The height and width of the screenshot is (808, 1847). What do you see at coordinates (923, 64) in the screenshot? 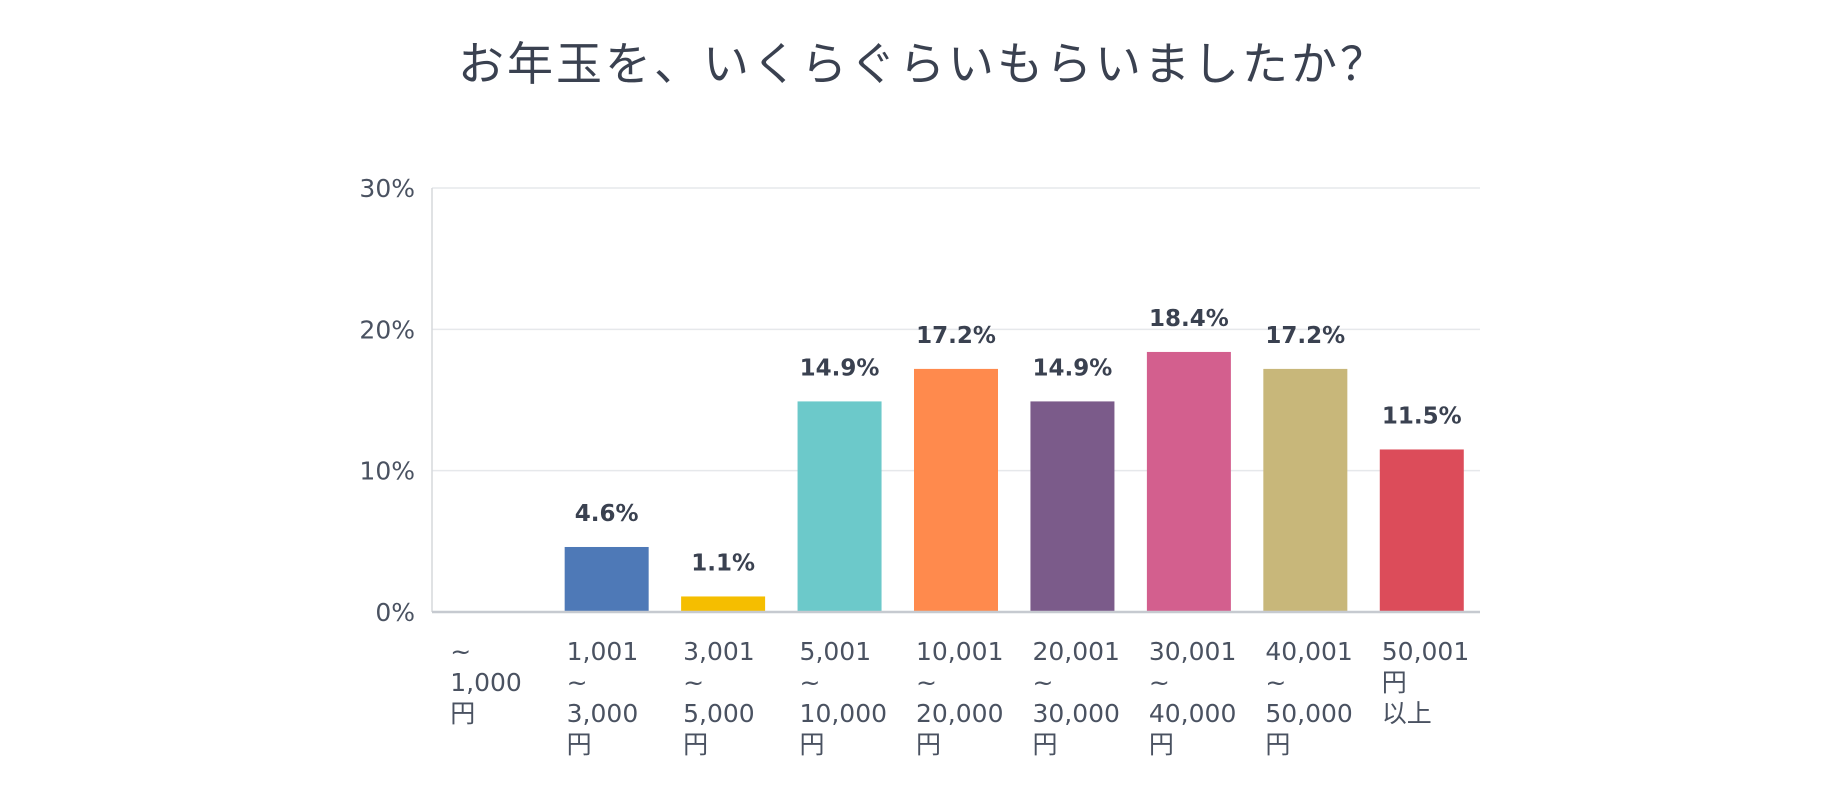
I see `chart-title: お年玉を、いくらぐらいもらいましたか？` at bounding box center [923, 64].